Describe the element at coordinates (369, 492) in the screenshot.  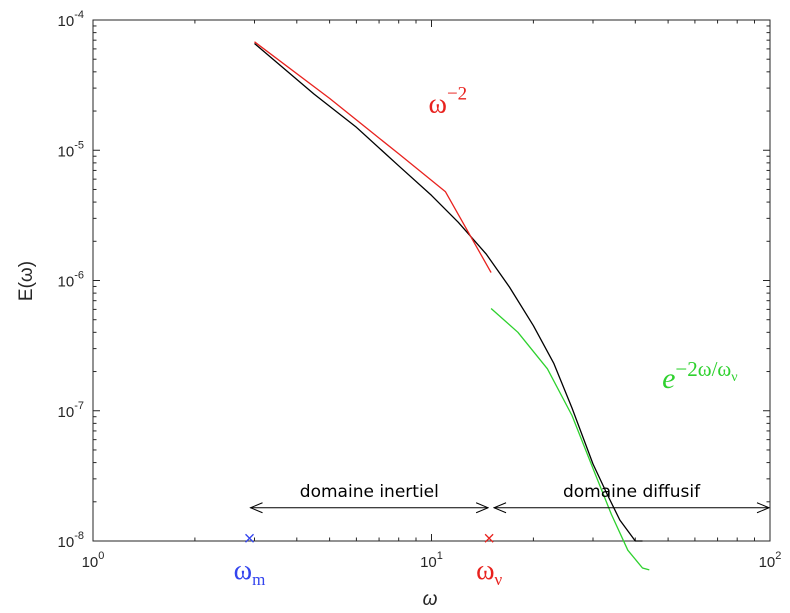
I see `region-label-0: domaine inertiel` at that location.